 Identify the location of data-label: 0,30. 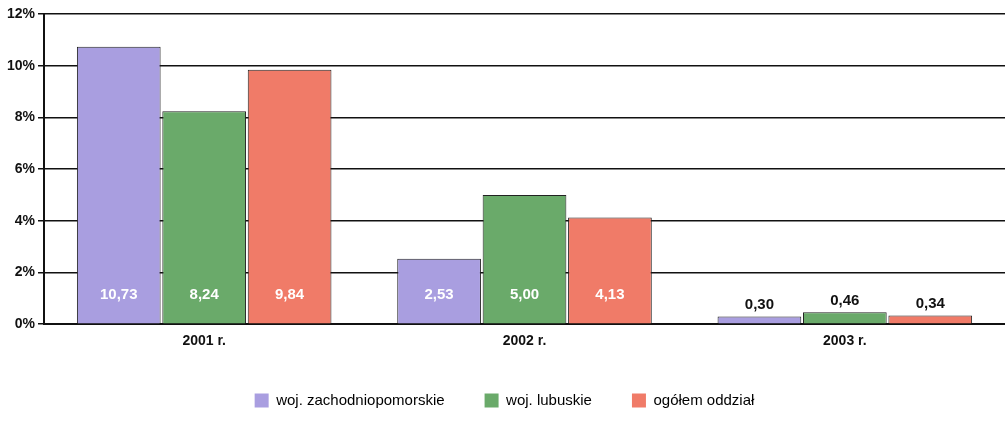
(759, 304).